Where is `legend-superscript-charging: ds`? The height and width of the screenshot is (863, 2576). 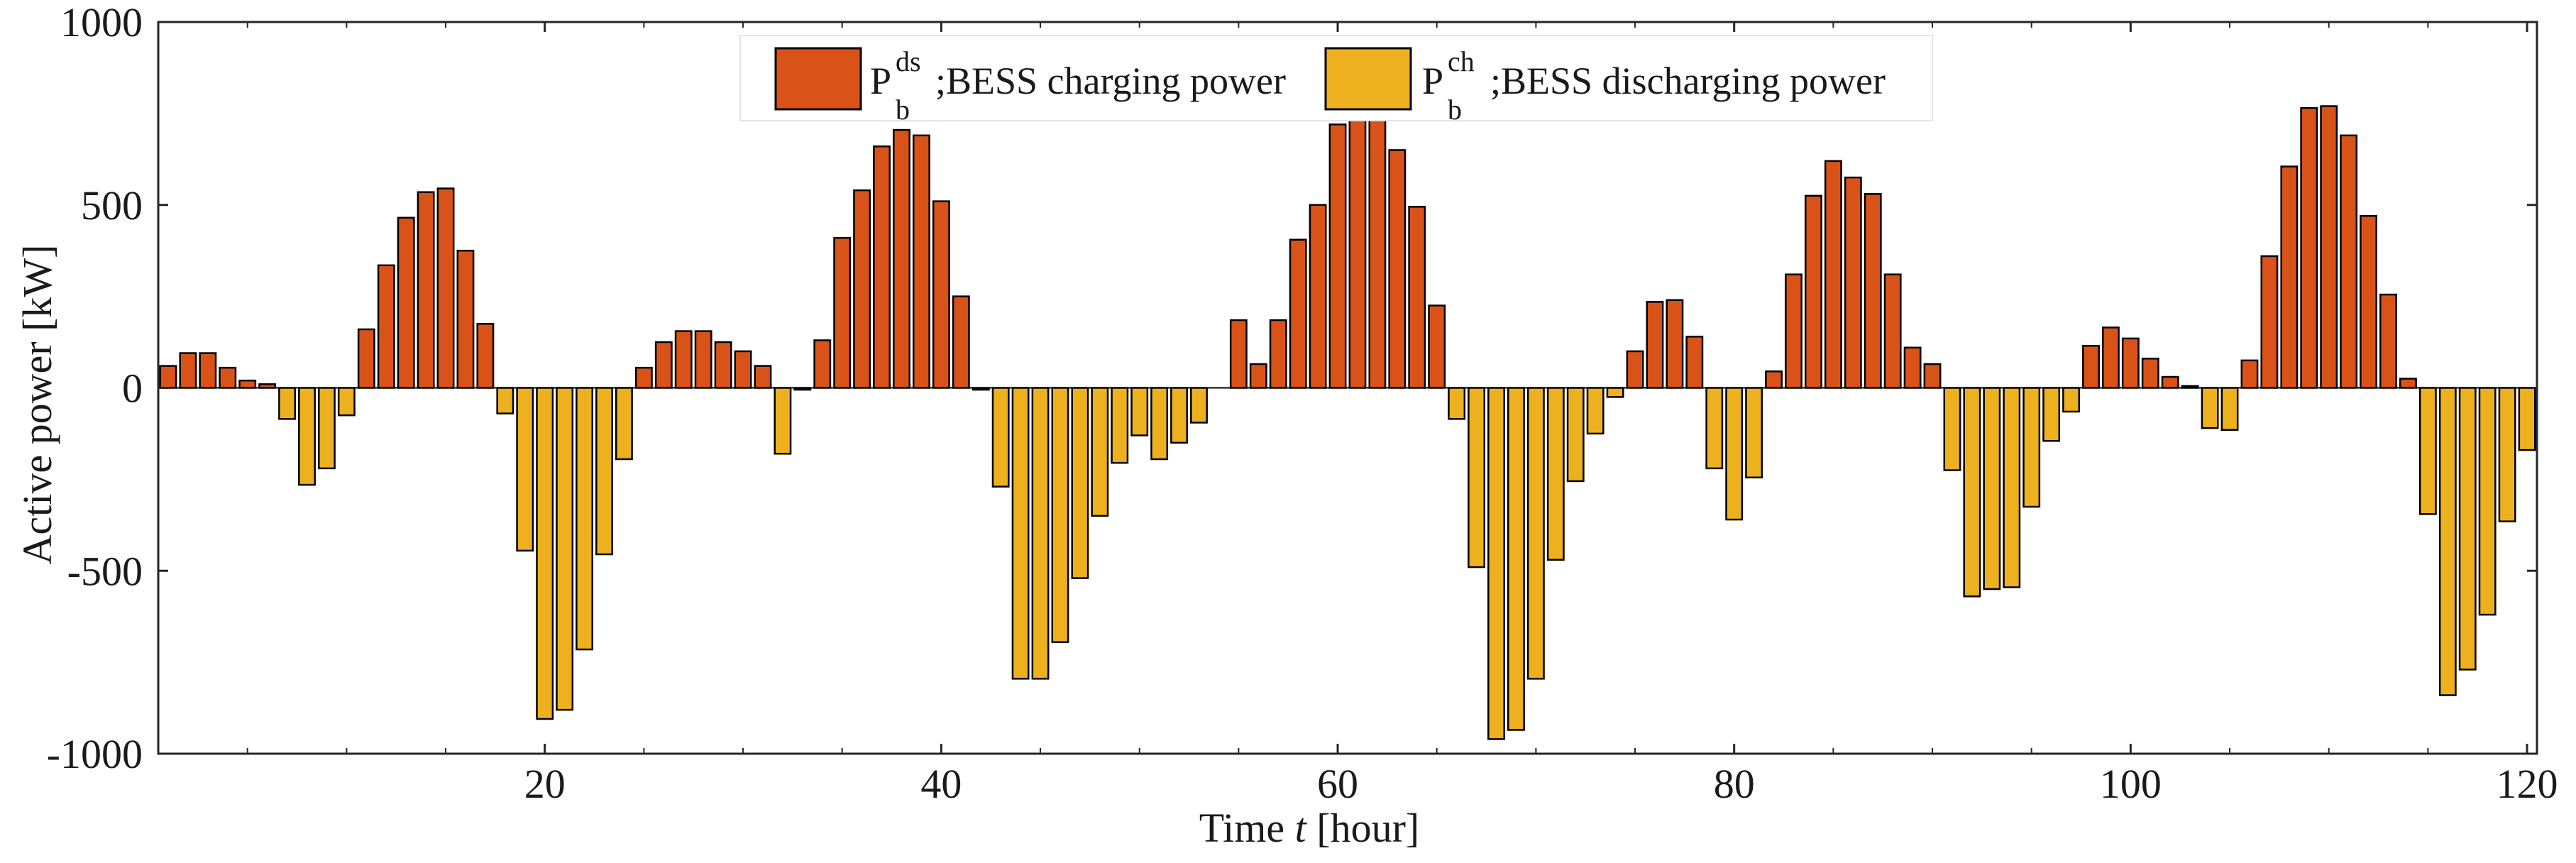
legend-superscript-charging: ds is located at coordinates (908, 61).